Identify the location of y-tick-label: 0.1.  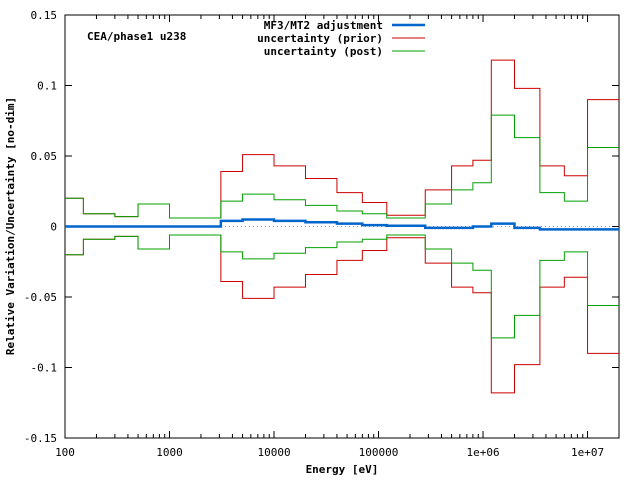
(47, 86).